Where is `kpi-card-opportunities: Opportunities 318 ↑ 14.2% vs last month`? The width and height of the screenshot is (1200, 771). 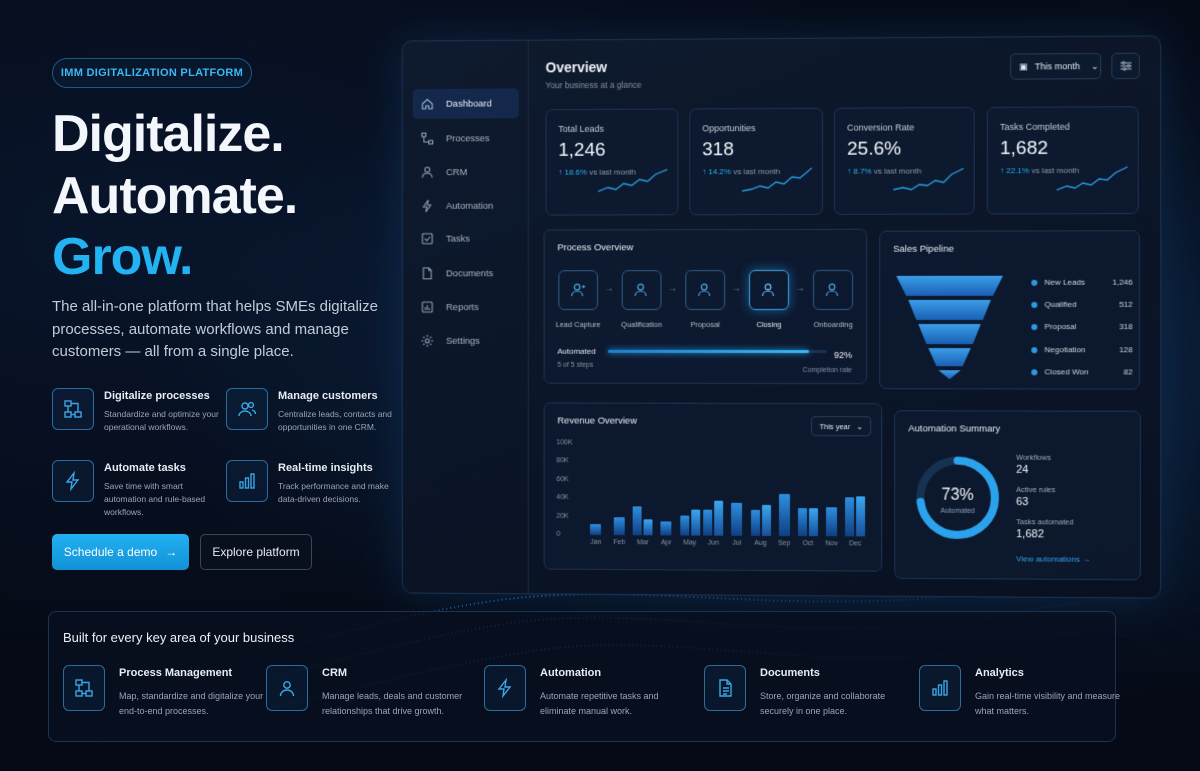 kpi-card-opportunities: Opportunities 318 ↑ 14.2% vs last month is located at coordinates (756, 161).